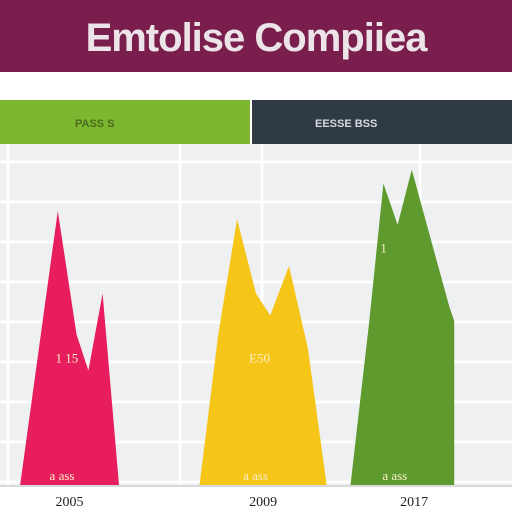 The width and height of the screenshot is (512, 512). I want to click on x-tick-label: 2017, so click(414, 502).